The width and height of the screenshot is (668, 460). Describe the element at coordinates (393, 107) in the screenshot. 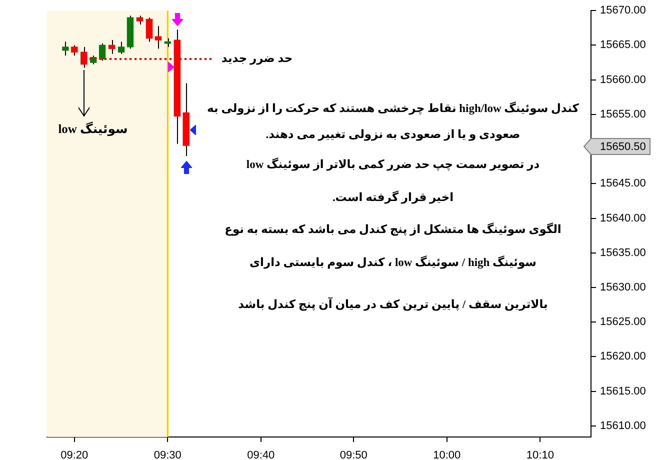

I see `annotation: کندل سوئینگ high/low نقاط چرخشی هستند که حرکت را از نزولی به` at that location.